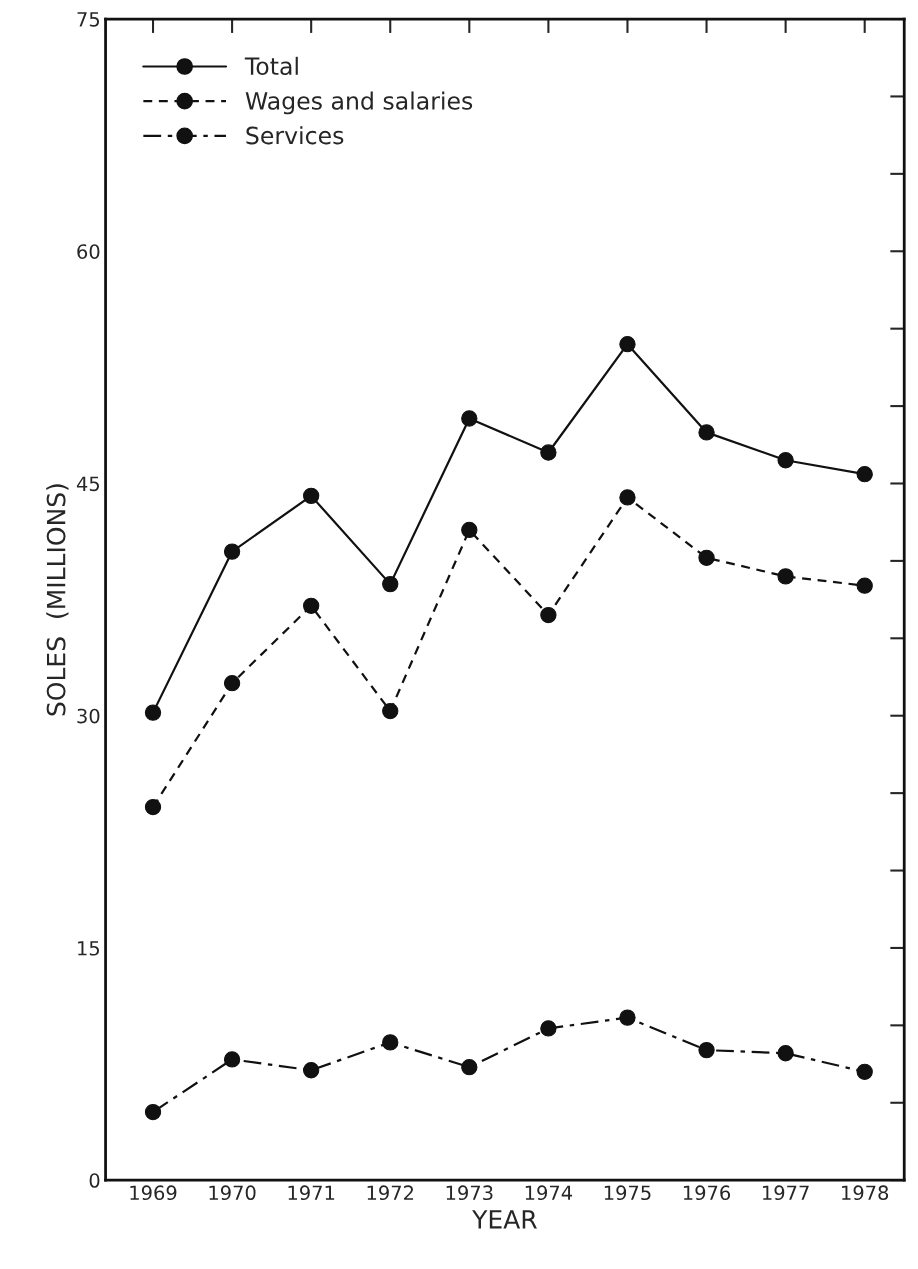 The height and width of the screenshot is (1269, 918). I want to click on x-tick-label: 1969, so click(153, 1193).